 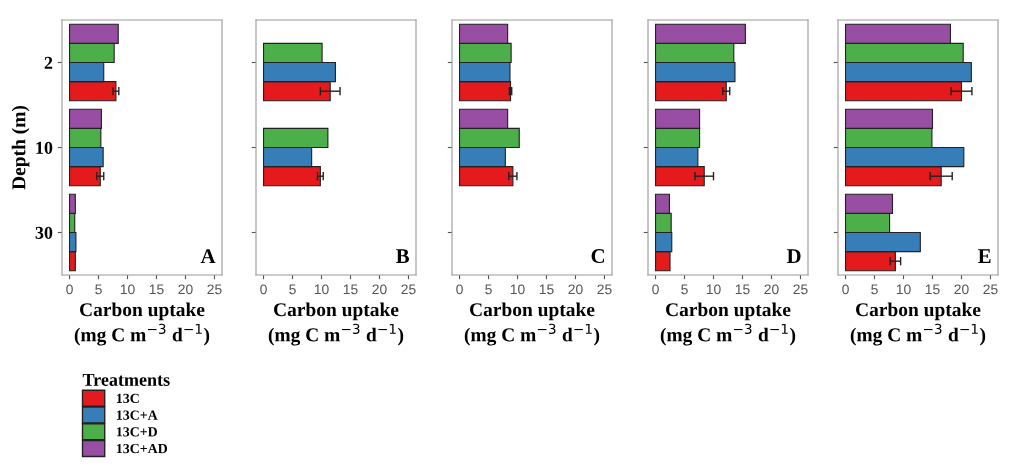 What do you see at coordinates (984, 256) in the screenshot?
I see `annotation: E` at bounding box center [984, 256].